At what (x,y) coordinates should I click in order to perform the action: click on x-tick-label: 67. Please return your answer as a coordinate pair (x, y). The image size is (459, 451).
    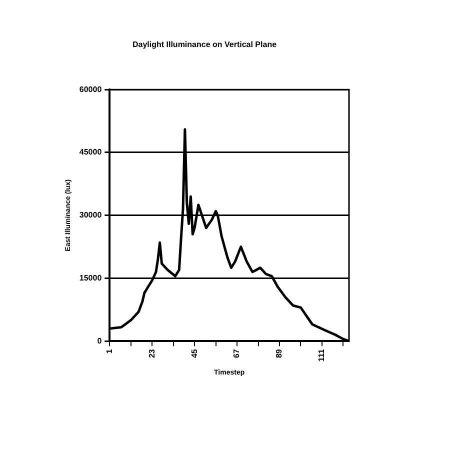
    Looking at the image, I should click on (237, 353).